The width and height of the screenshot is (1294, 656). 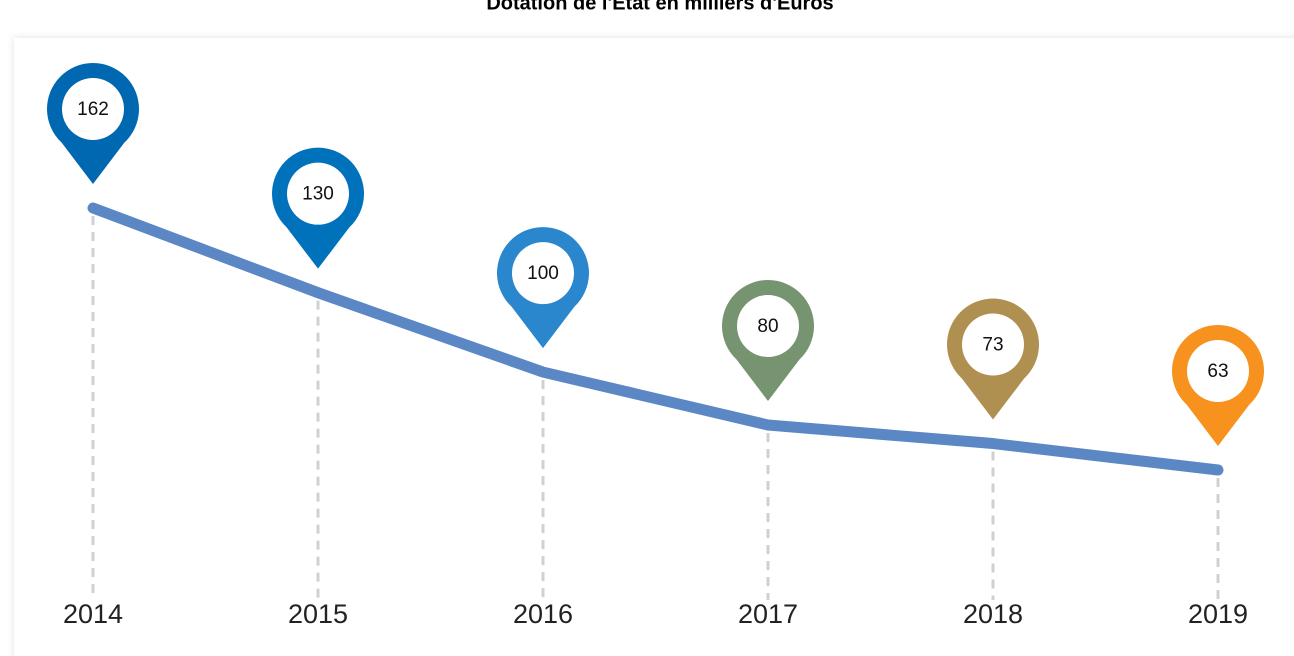 I want to click on x-tick-label: 2018, so click(x=993, y=614).